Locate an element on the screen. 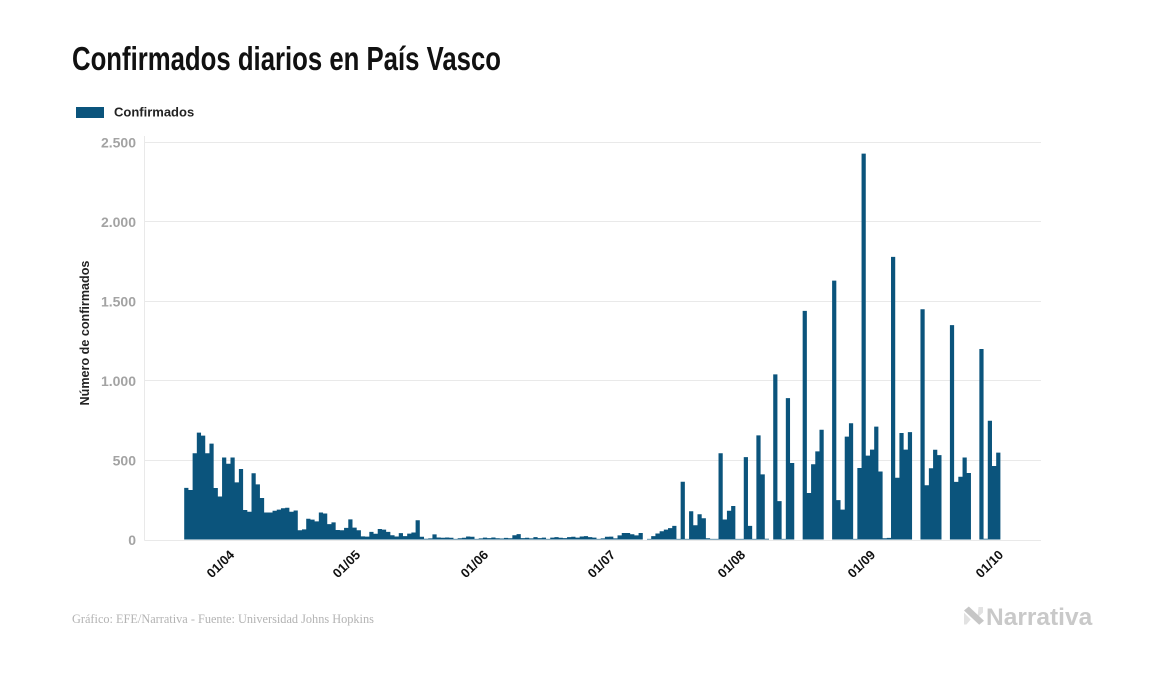  svg-text: 0 is located at coordinates (132, 540).